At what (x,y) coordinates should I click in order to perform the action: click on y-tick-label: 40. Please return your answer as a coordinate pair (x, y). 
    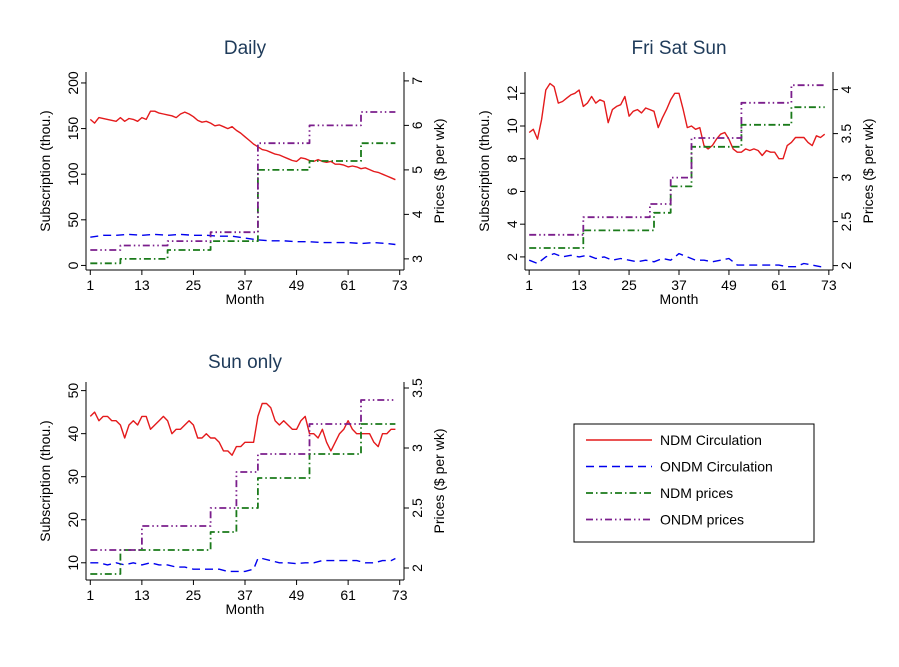
    Looking at the image, I should click on (73, 434).